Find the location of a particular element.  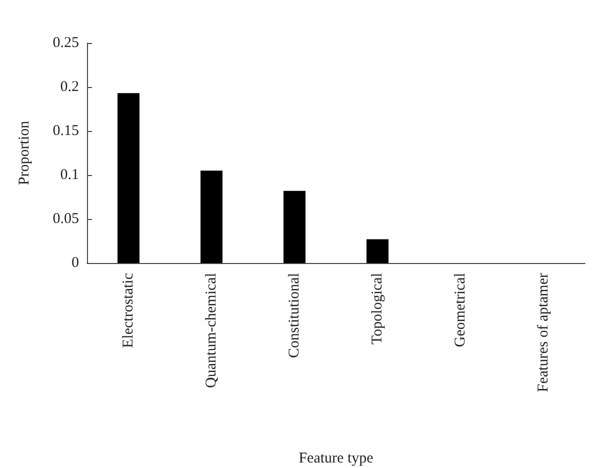

y-tick-label: 0.25 is located at coordinates (65, 43).